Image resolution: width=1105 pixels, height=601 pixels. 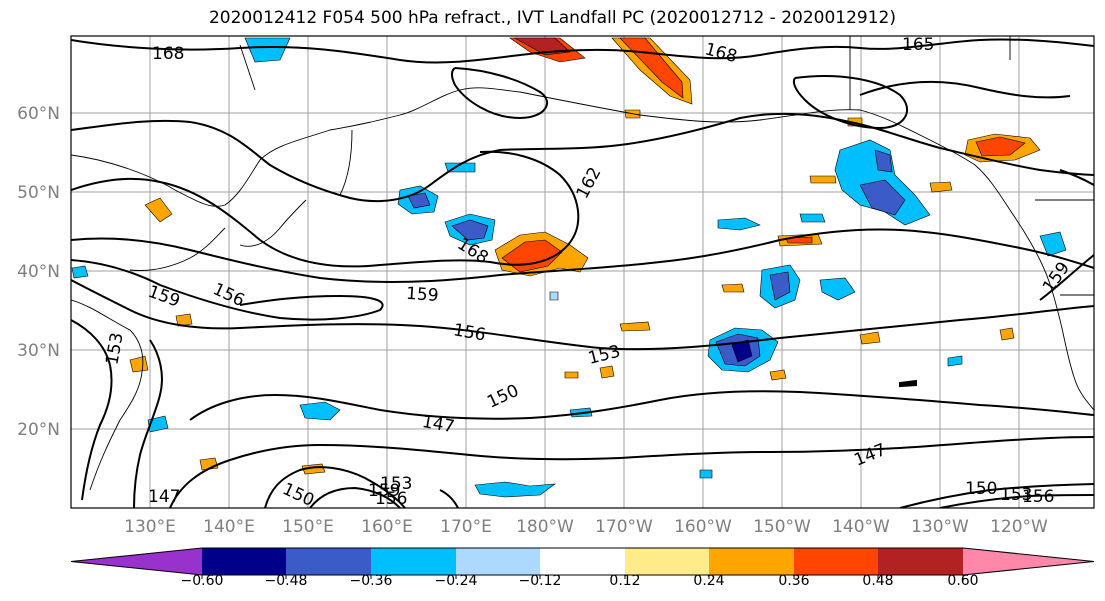 I want to click on lon-tick-label: 180°W, so click(x=545, y=527).